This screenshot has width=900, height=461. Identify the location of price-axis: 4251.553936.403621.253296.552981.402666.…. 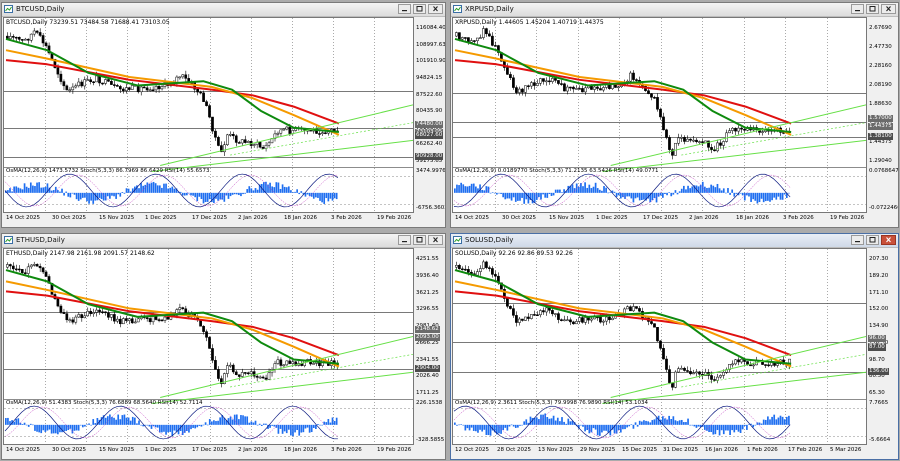
(429, 346).